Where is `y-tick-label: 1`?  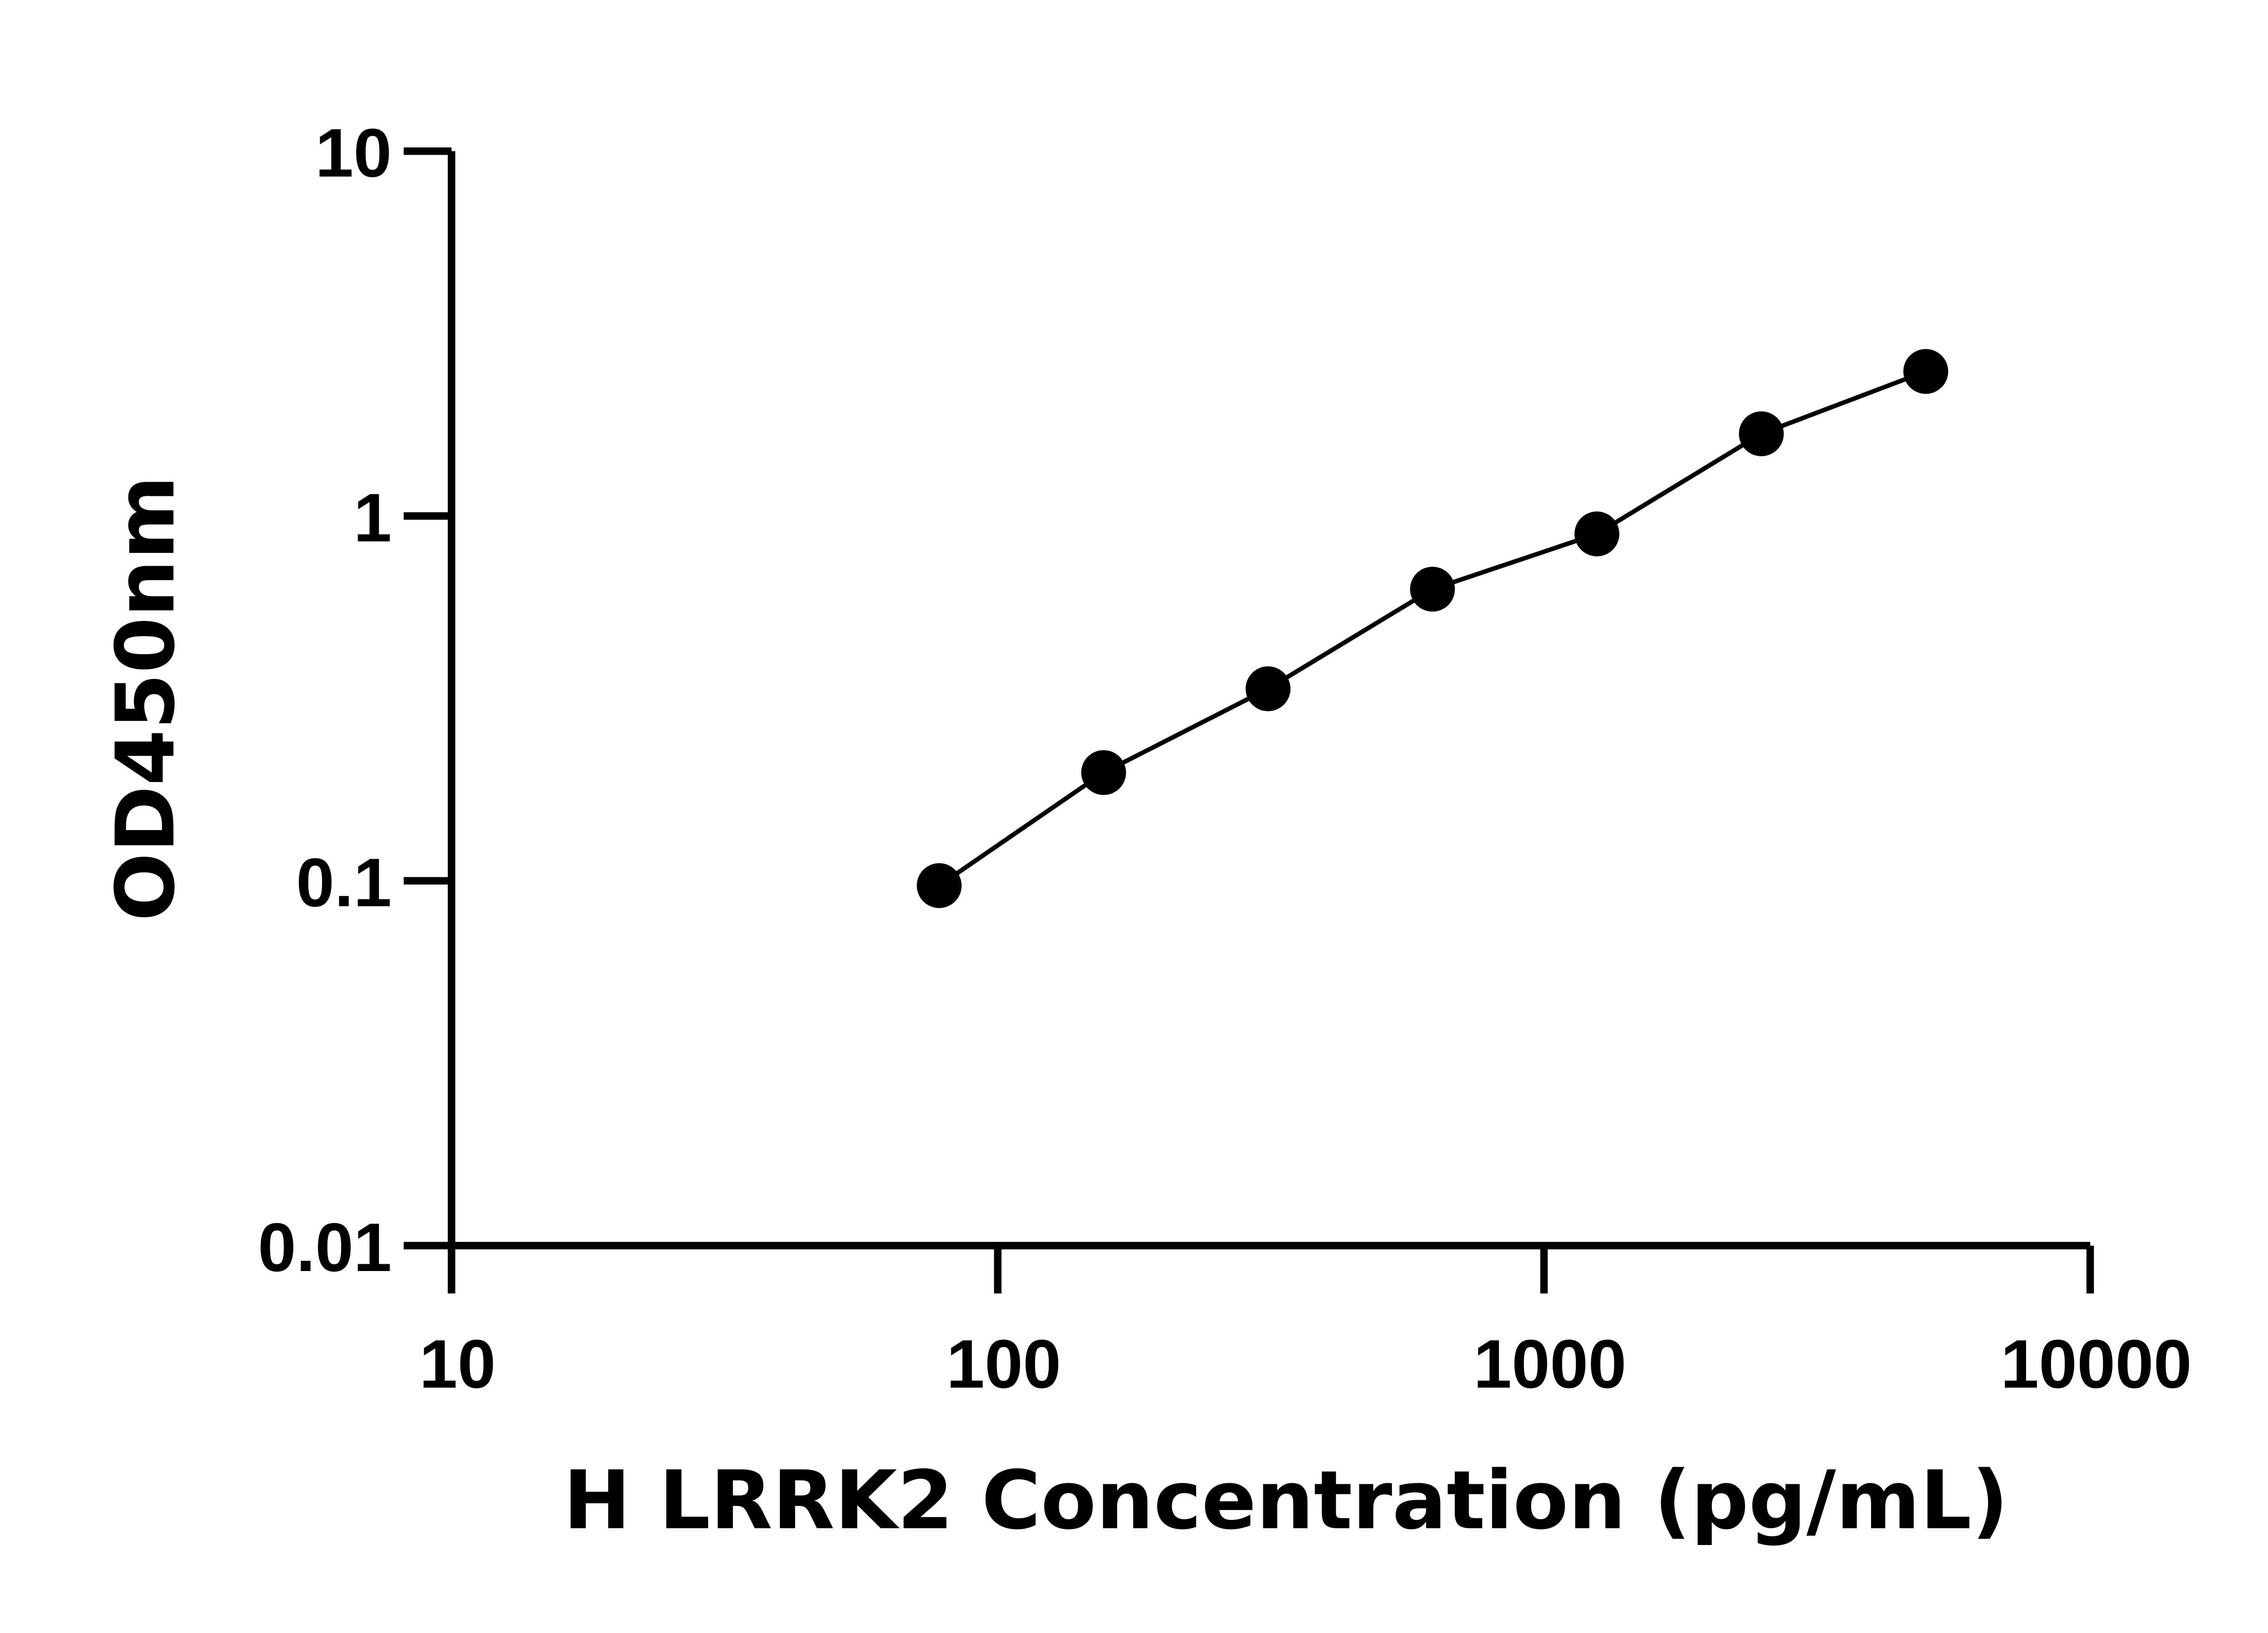
y-tick-label: 1 is located at coordinates (372, 518).